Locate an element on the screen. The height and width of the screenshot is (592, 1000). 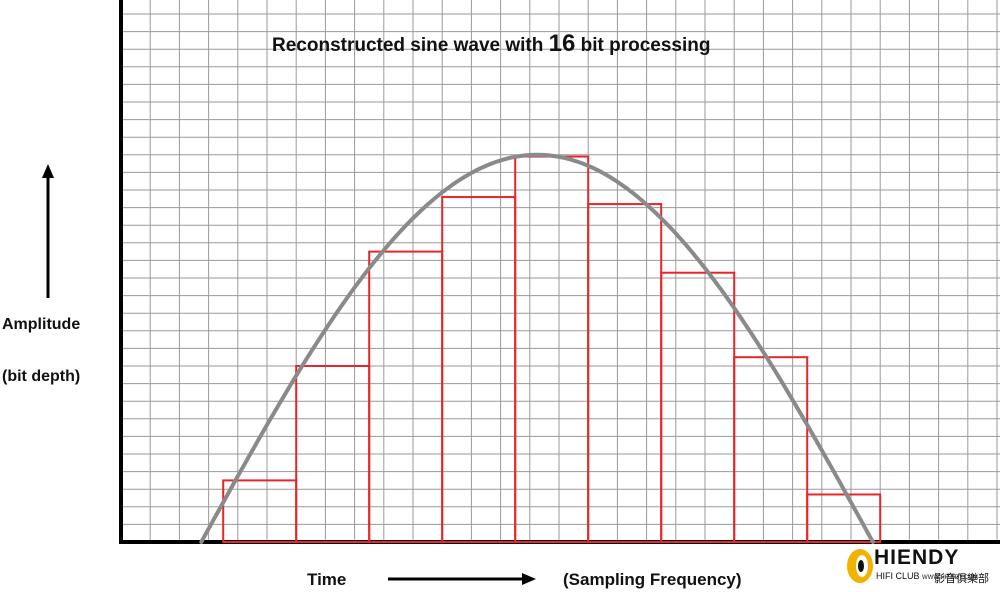
hiendy-logo: HIENDY HIFI CLUB WWW.HIENDY.COM 影音俱樂部 is located at coordinates (922, 567).